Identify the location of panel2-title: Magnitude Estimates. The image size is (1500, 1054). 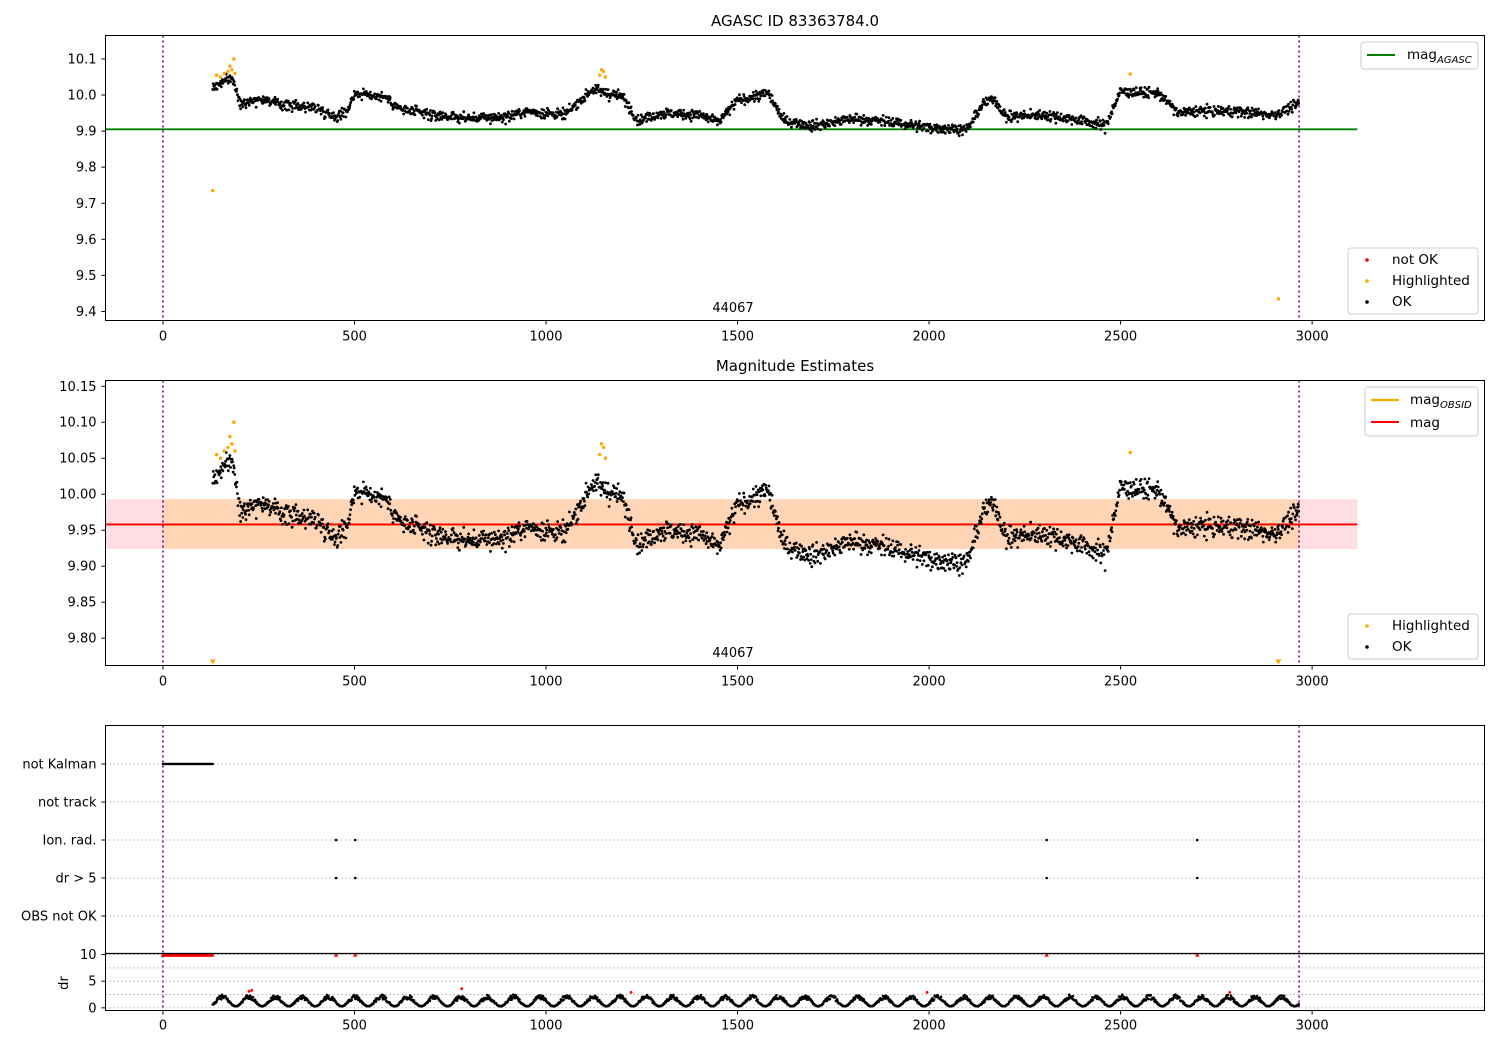
(795, 366).